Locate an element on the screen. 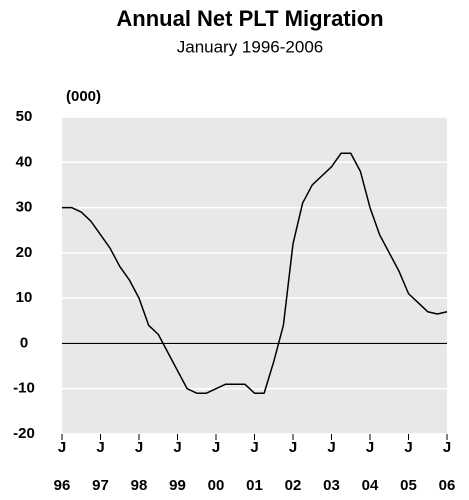 The height and width of the screenshot is (500, 469). y-unit-label: (000) is located at coordinates (83, 96).